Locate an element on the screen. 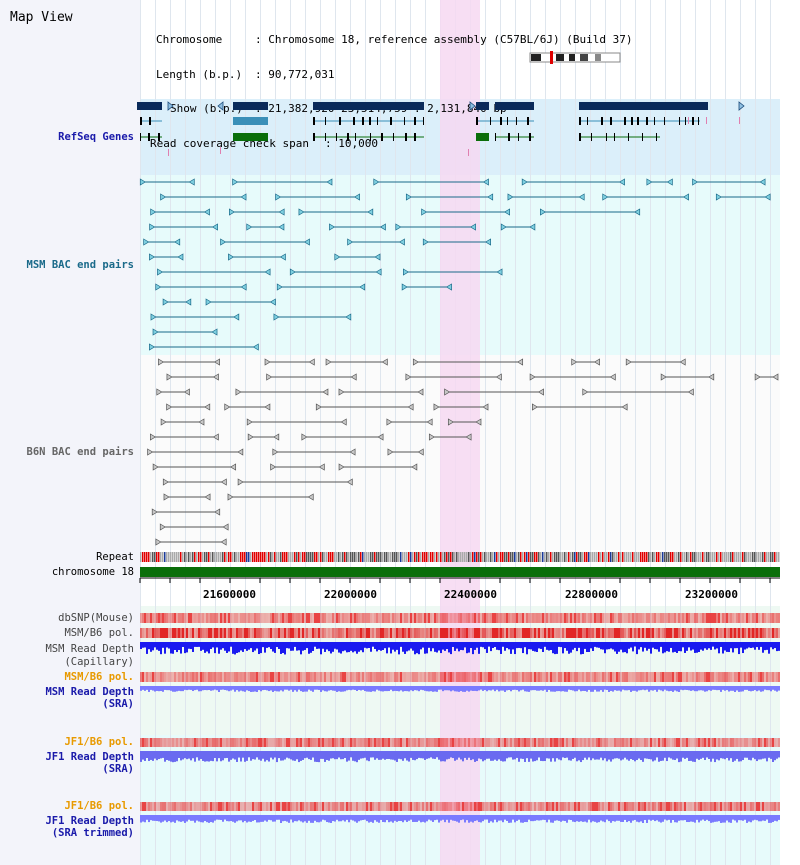 The image size is (800, 865). msm-read-depth-sra-label-1: MSM Read Depth is located at coordinates (89, 692).